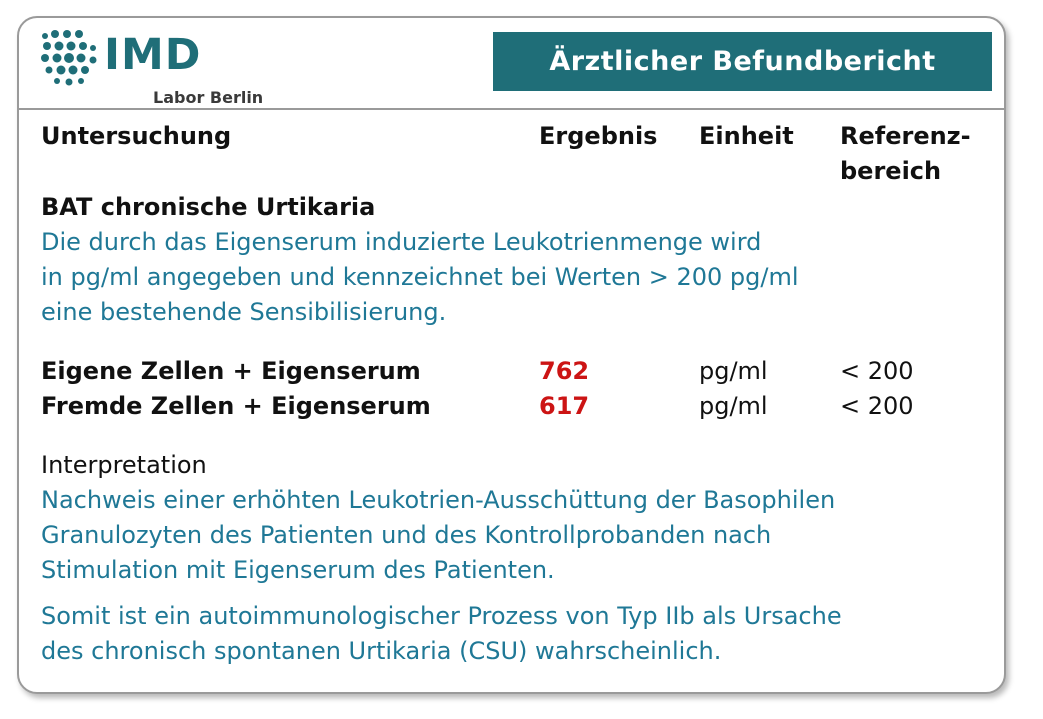 The height and width of the screenshot is (719, 1043). I want to click on section-heading: BAT chronische Urtikaria, so click(208, 207).